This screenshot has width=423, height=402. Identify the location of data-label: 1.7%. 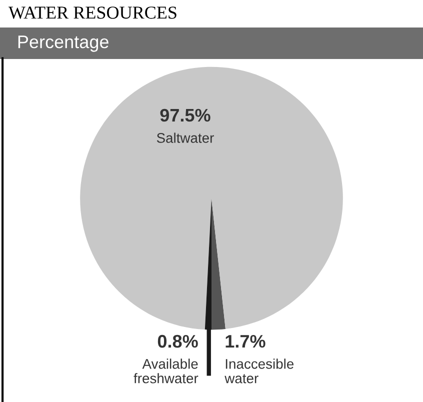
(246, 341).